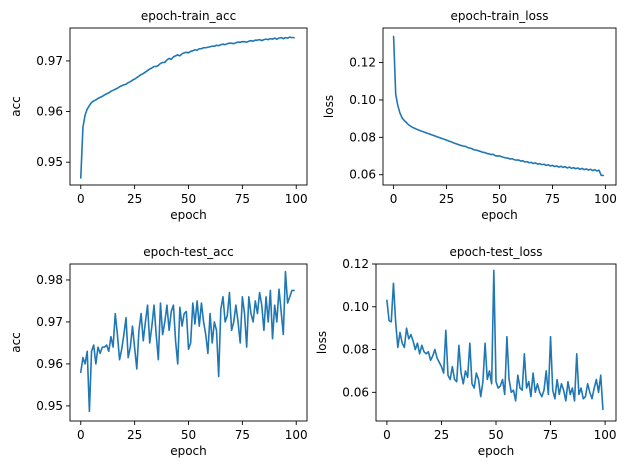 The image size is (629, 469). Describe the element at coordinates (188, 252) in the screenshot. I see `chart-title: epoch-test_acc` at that location.